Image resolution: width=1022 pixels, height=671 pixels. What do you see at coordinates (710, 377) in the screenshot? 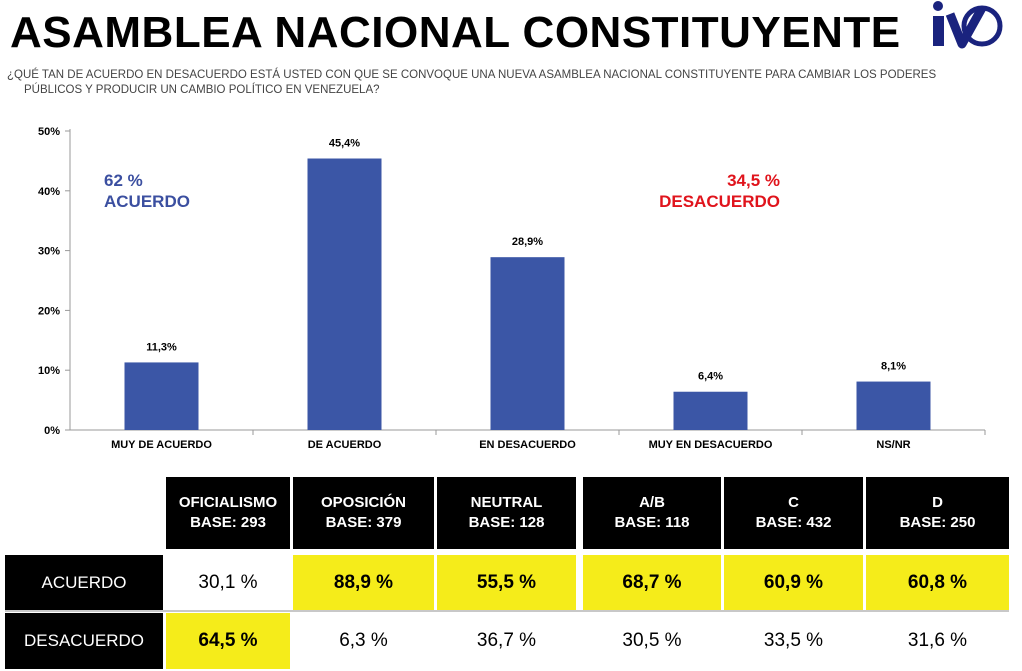
I see `bar-value-label: 6,4%` at bounding box center [710, 377].